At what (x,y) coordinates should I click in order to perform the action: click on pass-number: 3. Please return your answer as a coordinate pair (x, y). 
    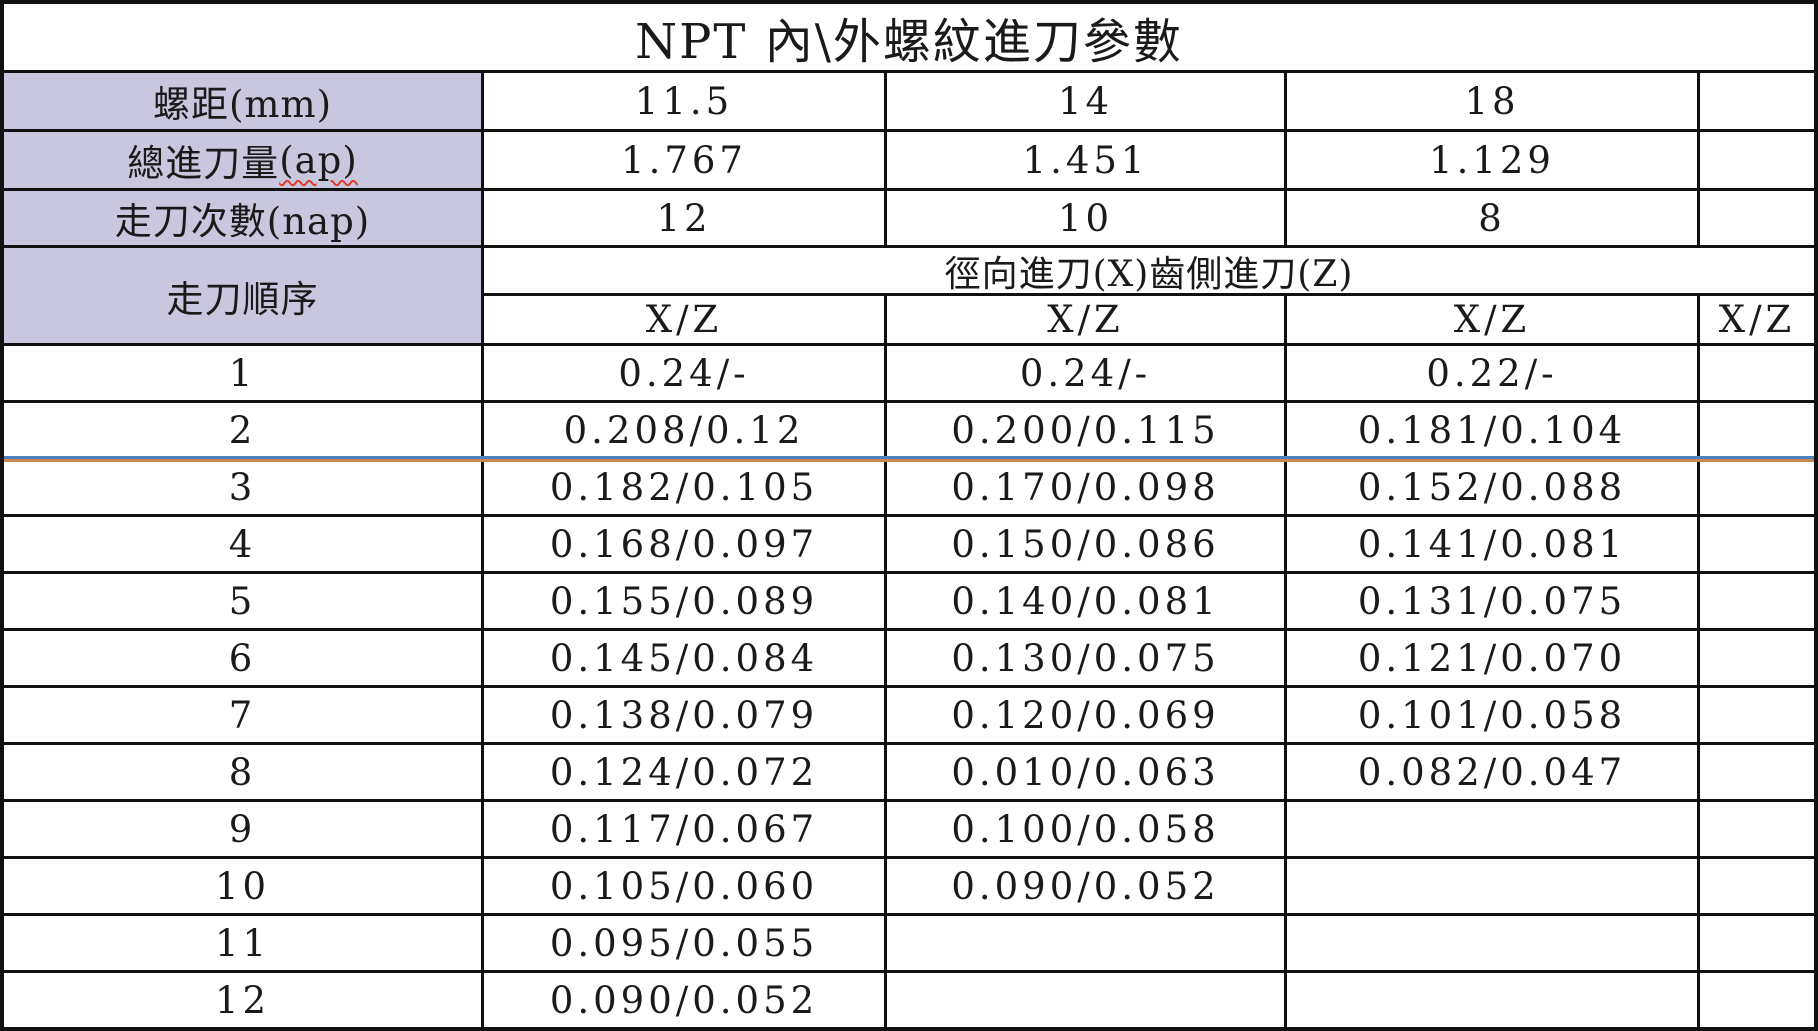
    Looking at the image, I should click on (242, 487).